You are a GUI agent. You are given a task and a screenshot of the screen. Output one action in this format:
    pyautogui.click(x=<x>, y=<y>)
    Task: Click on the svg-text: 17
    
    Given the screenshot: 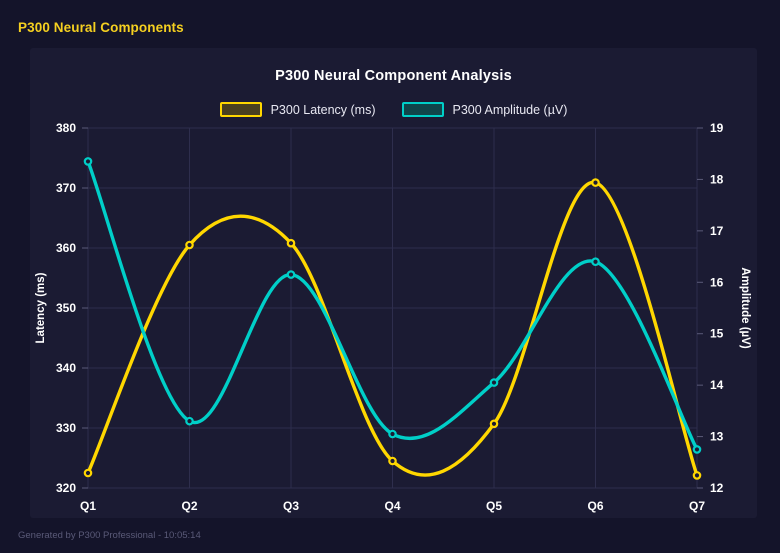 What is the action you would take?
    pyautogui.click(x=717, y=231)
    